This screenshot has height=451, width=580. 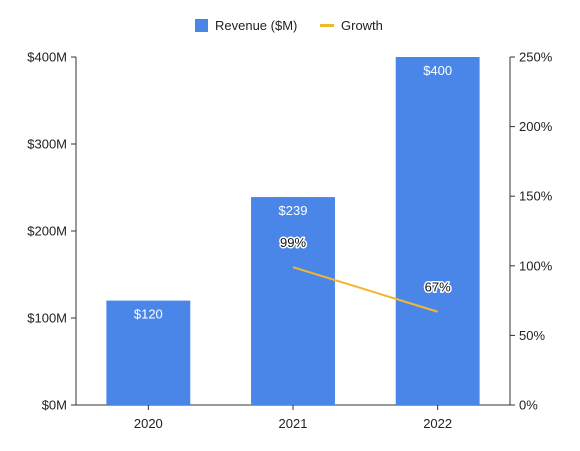 I want to click on x-ticks: 2020 2021 2022, so click(x=293, y=418).